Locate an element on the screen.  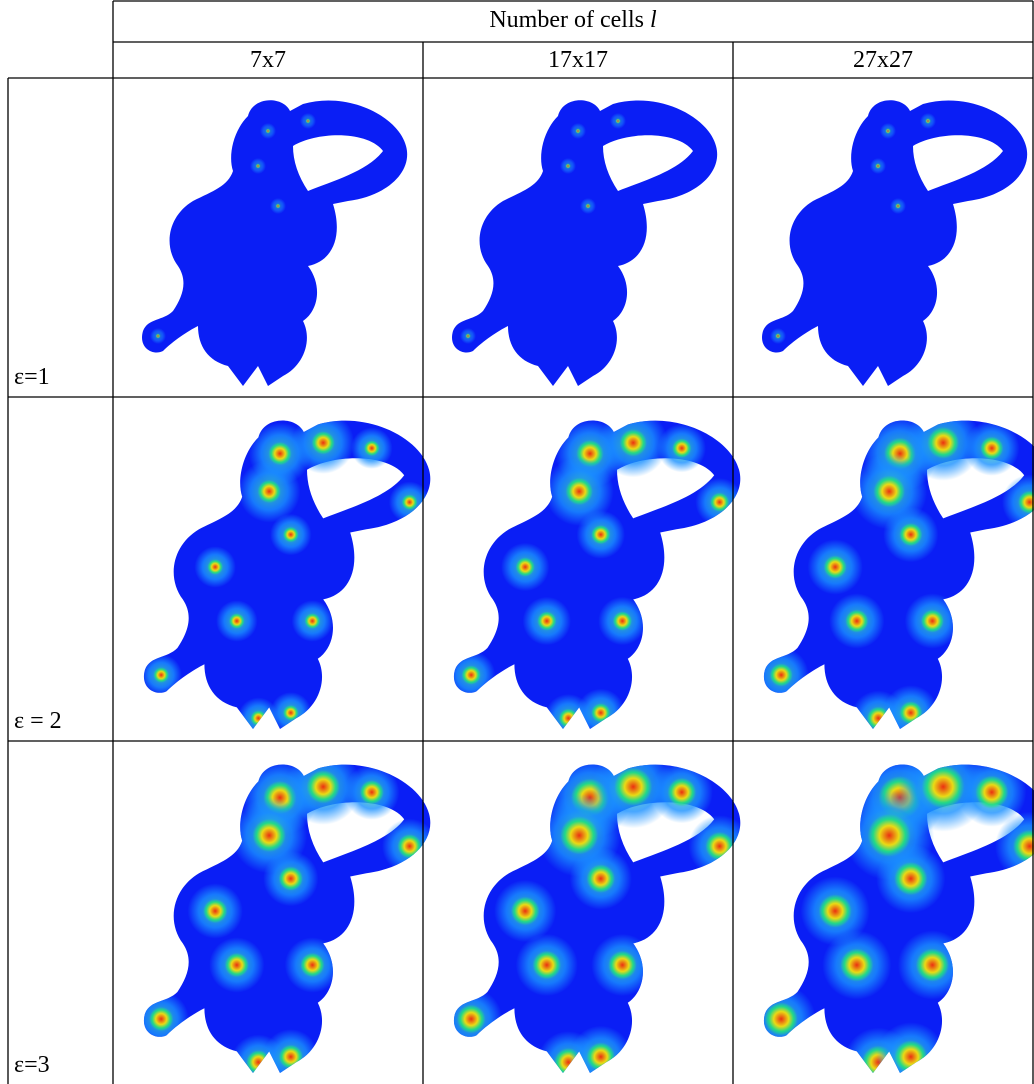
column-header: 7x7 is located at coordinates (268, 60).